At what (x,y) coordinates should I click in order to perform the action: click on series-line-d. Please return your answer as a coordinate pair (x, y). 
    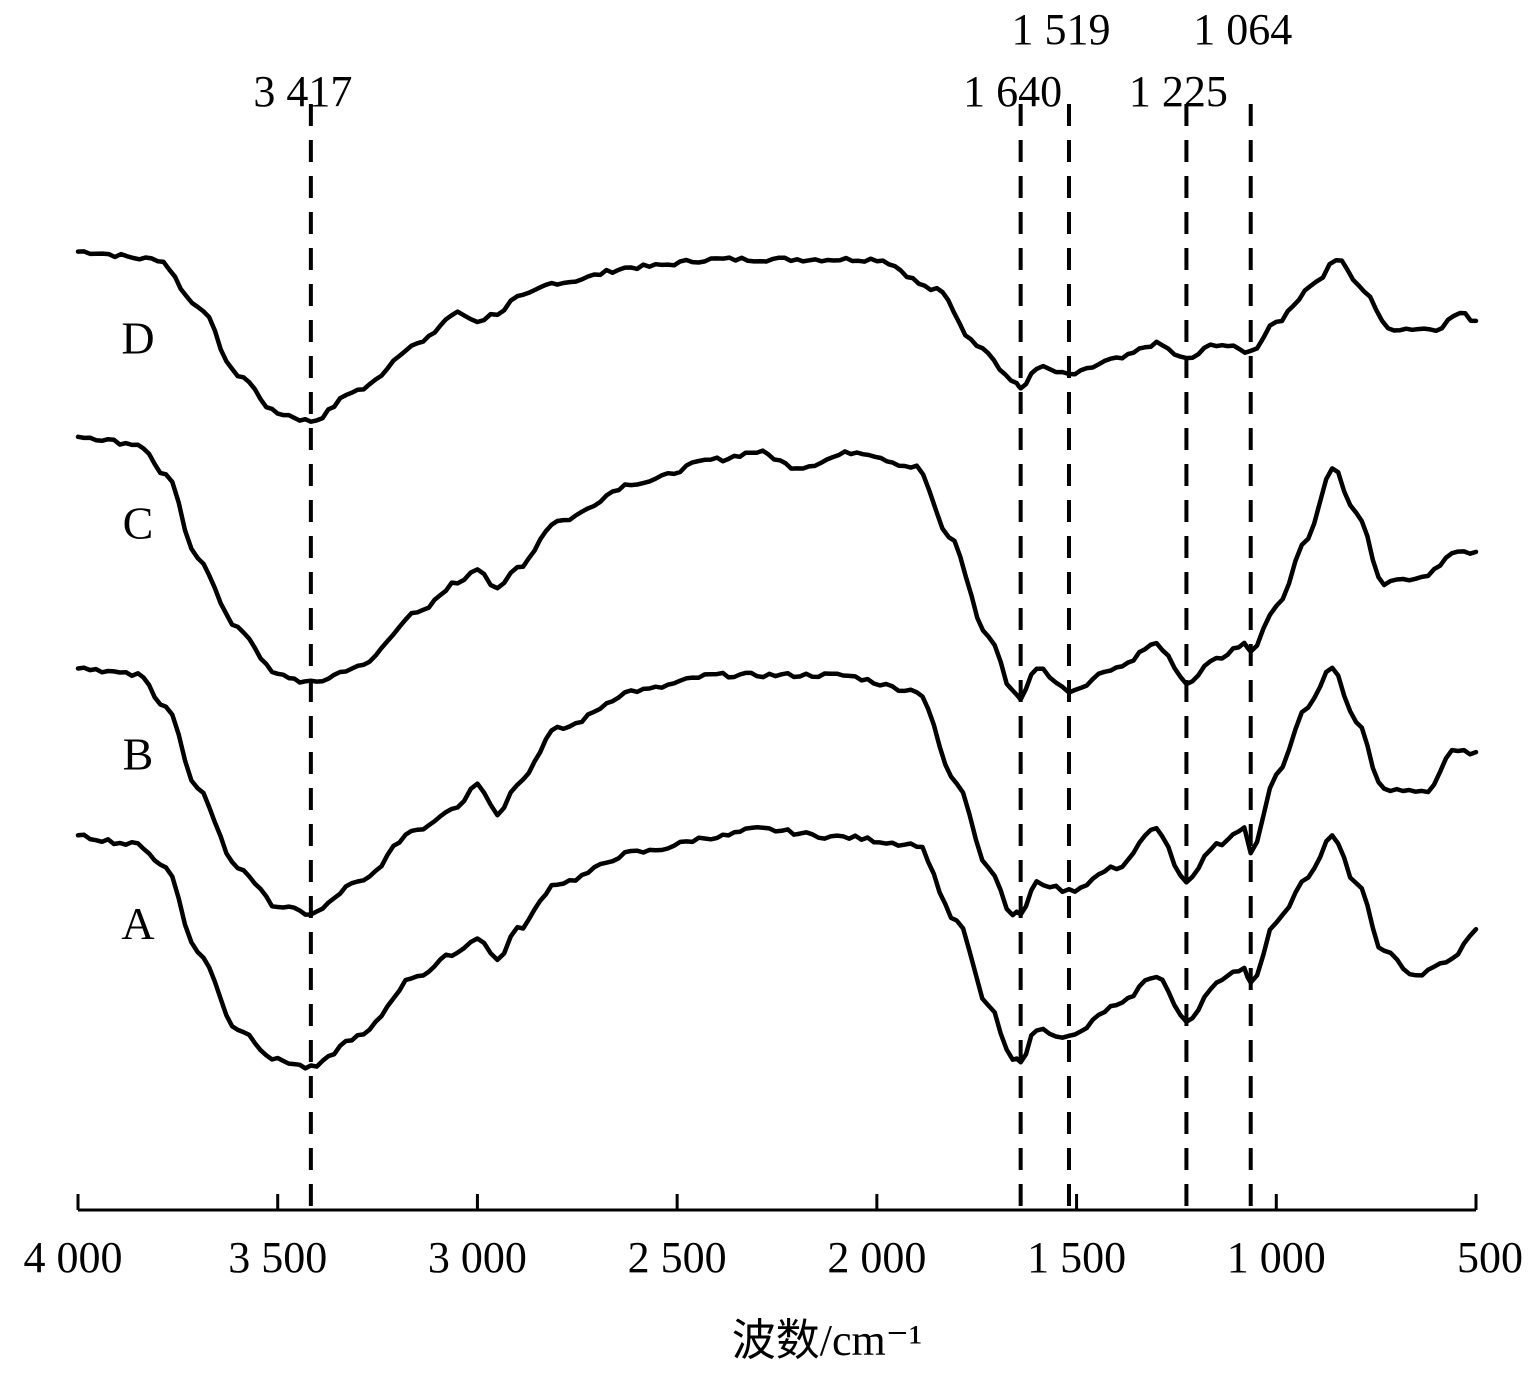
    Looking at the image, I should click on (777, 336).